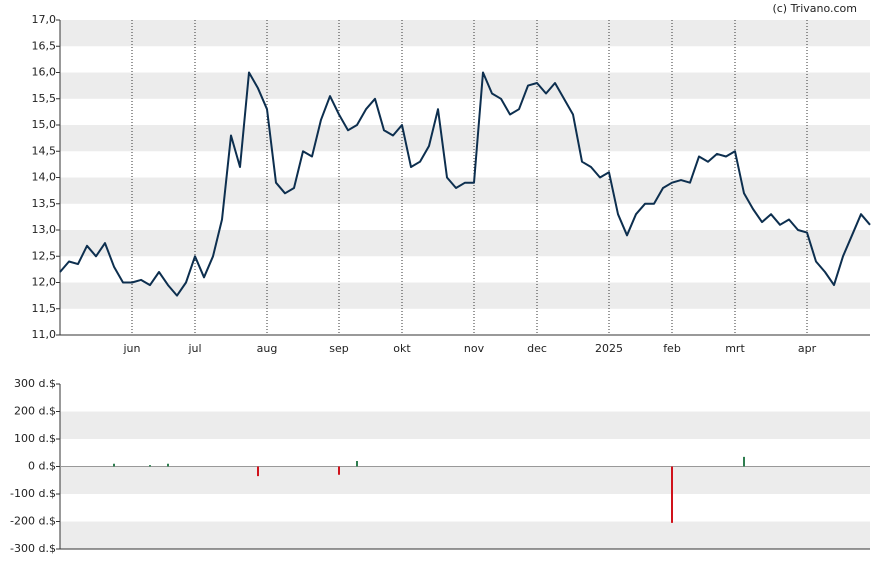 The width and height of the screenshot is (888, 565). I want to click on y-tick-label: 100 d.$, so click(35, 438).